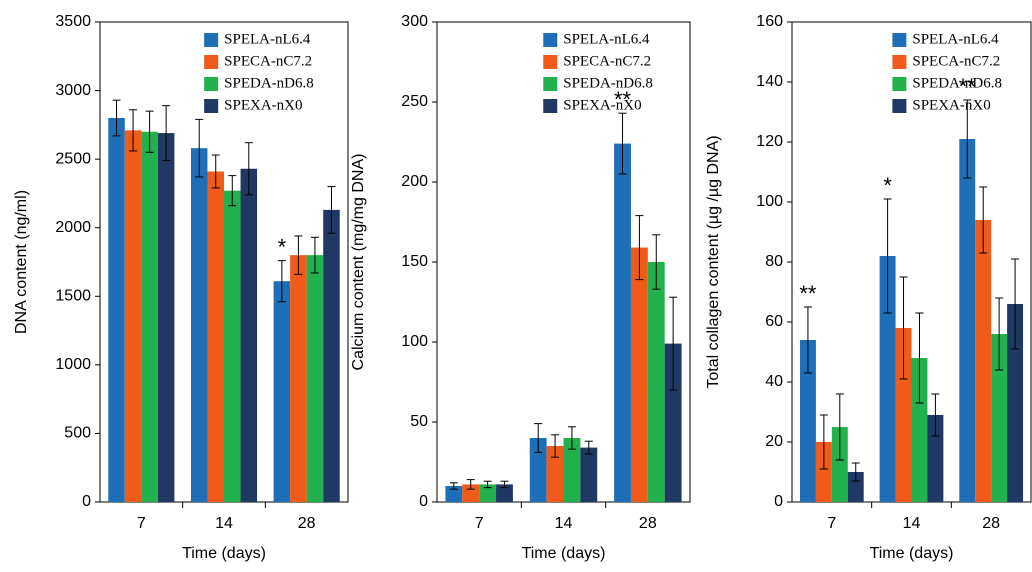 Image resolution: width=1032 pixels, height=572 pixels. Describe the element at coordinates (358, 262) in the screenshot. I see `y-axis-label: Calcium content (mg/mg DNA)` at that location.